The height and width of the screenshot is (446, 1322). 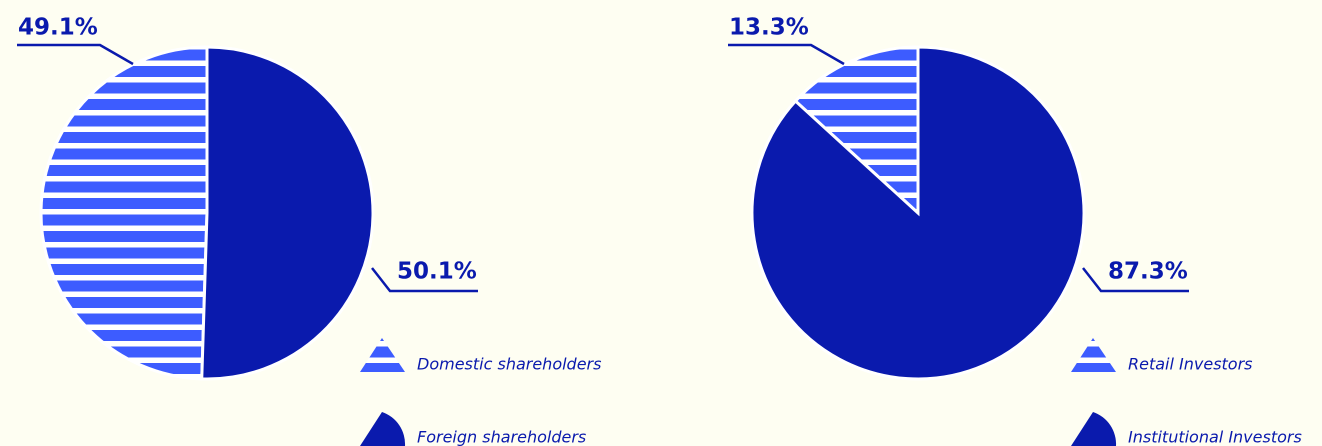 I want to click on legend-label: Institutional Investors, so click(x=1215, y=437).